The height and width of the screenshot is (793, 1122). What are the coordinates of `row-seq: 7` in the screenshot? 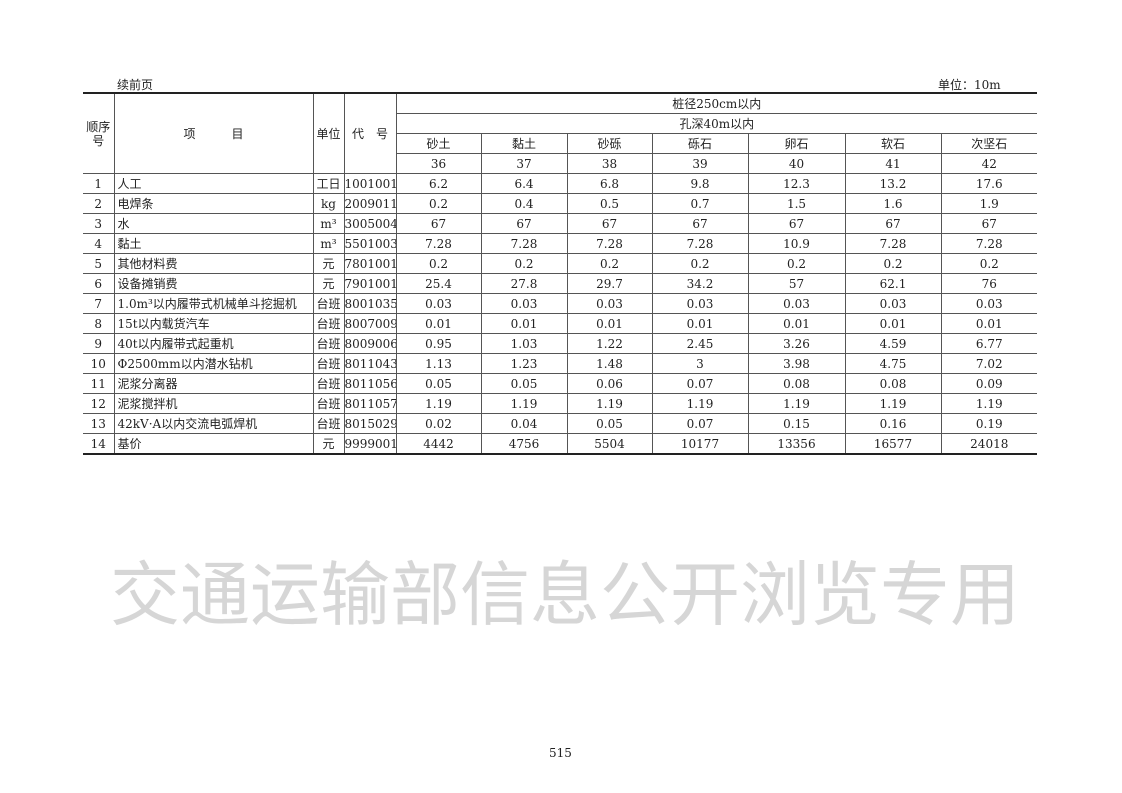 It's located at (99, 303).